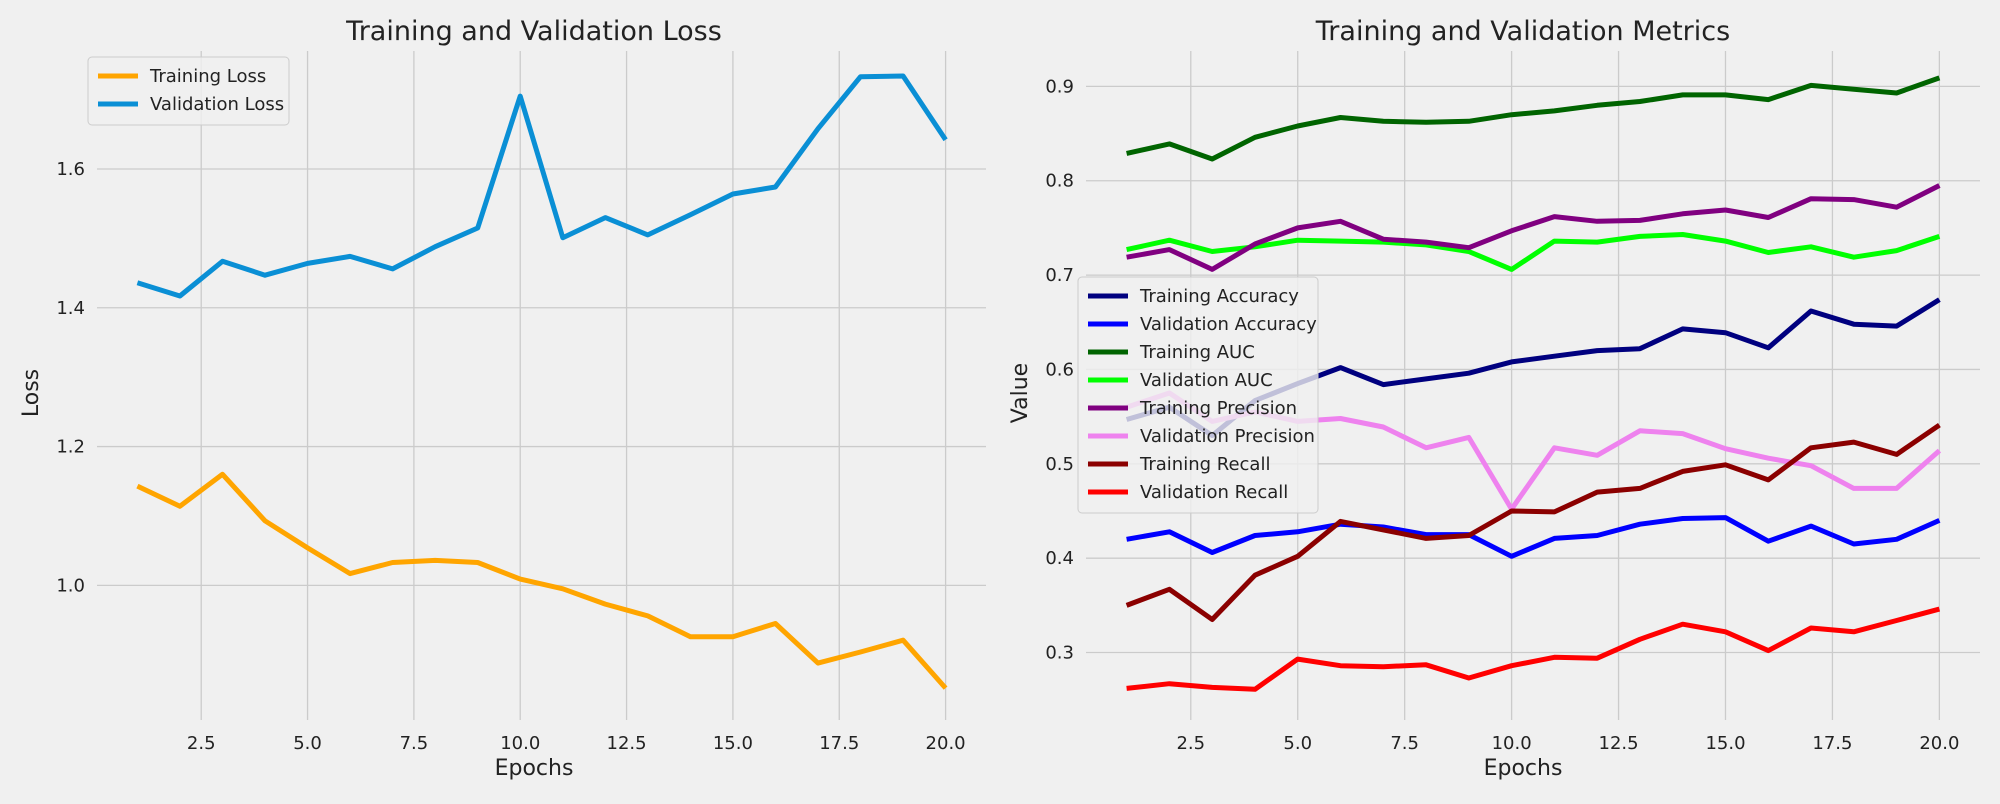  I want to click on loss-chart-x-tick-label: 10.0, so click(520, 743).